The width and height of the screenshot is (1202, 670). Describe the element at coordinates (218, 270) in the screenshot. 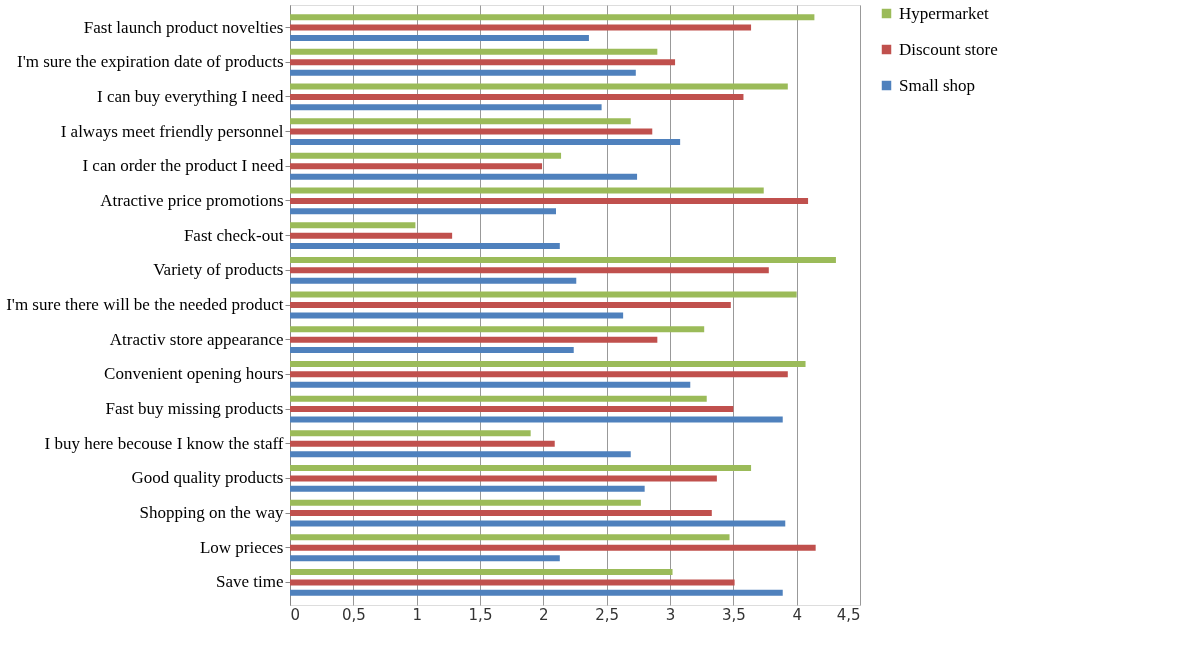

I see `y-tick-label: Variety of products` at that location.